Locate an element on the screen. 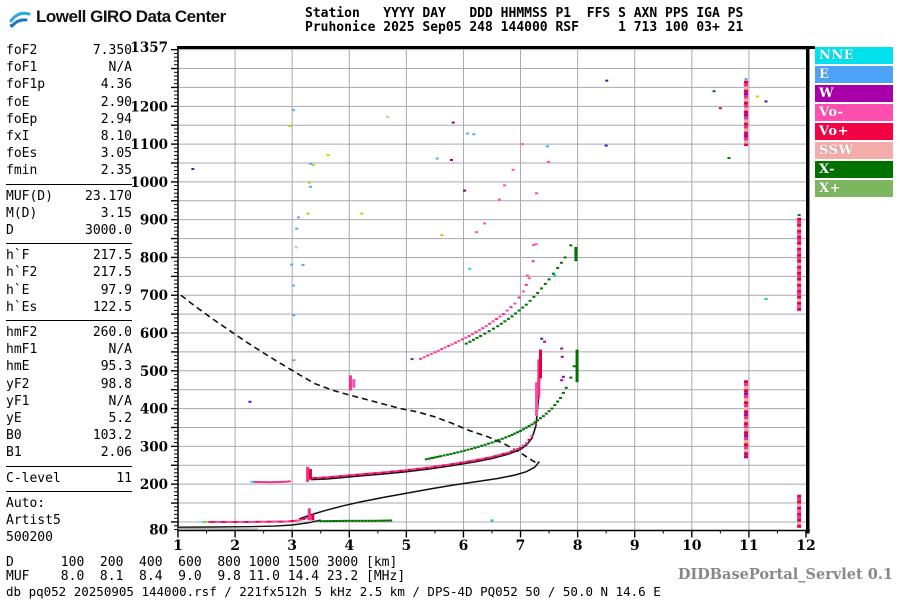 Image resolution: width=900 pixels, height=600 pixels. legend-item-x: X- is located at coordinates (854, 169).